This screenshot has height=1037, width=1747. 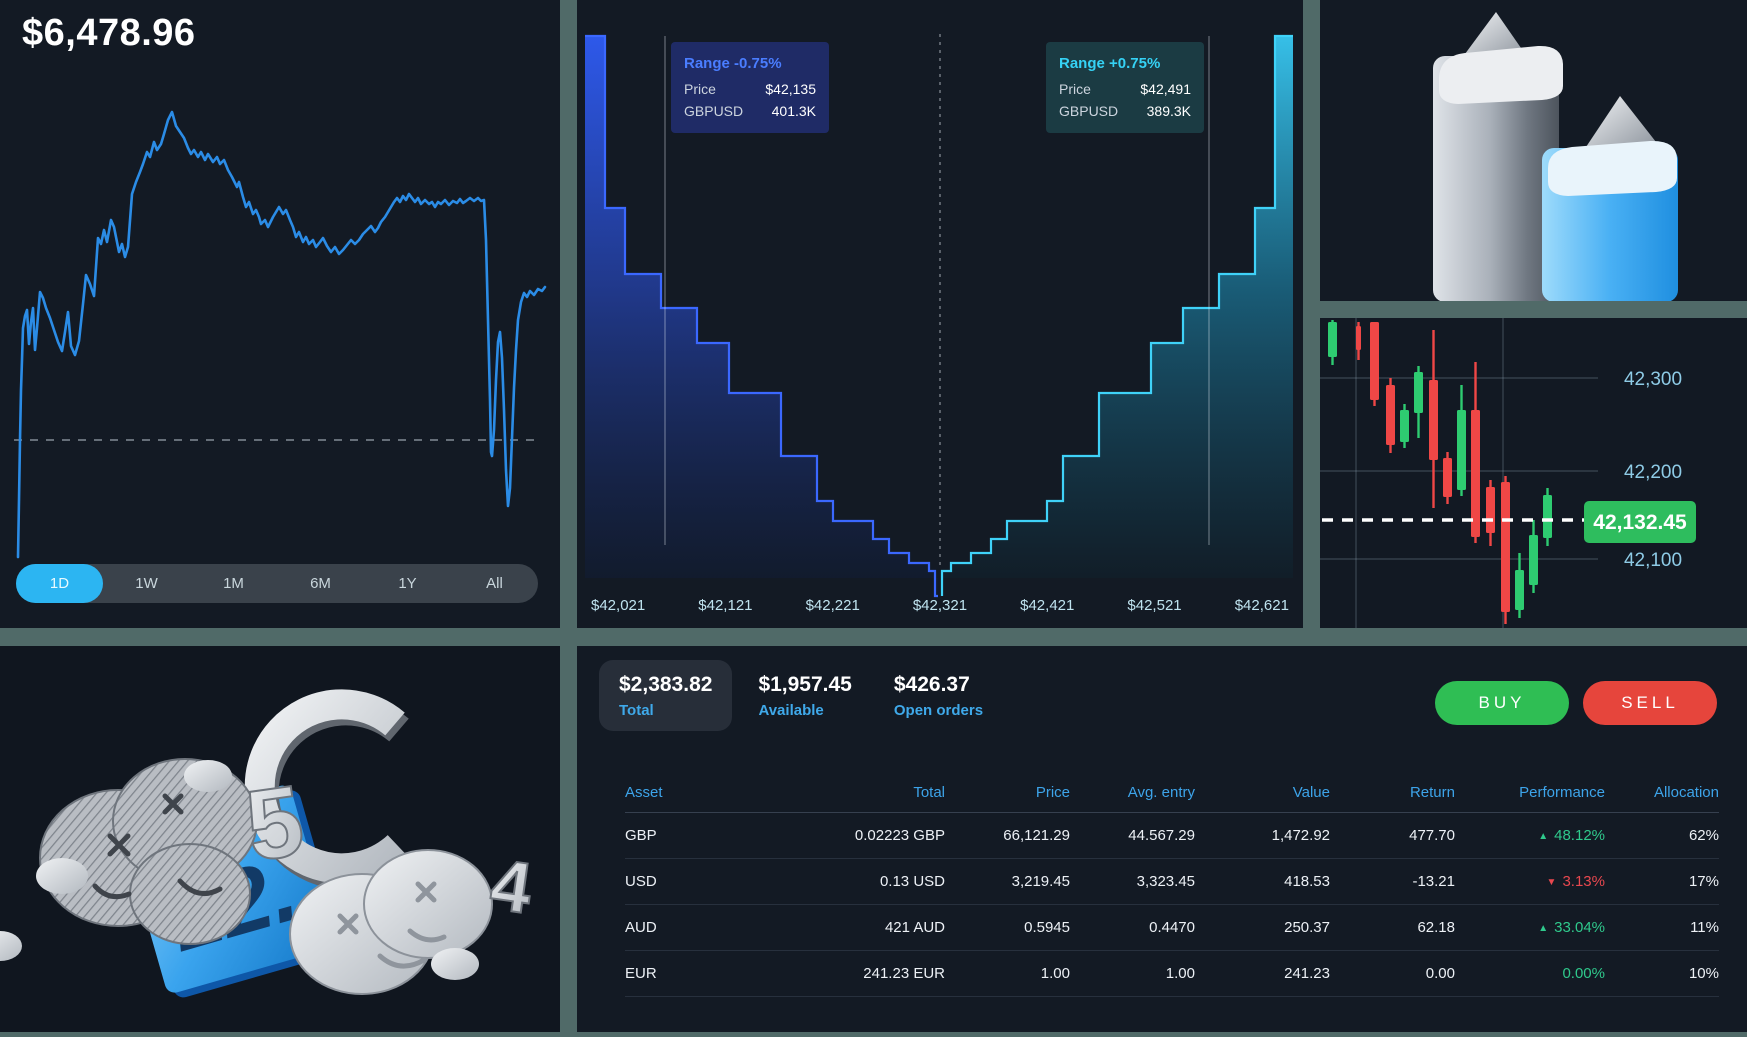 I want to click on price-axis-label: 42,200, so click(x=1653, y=472).